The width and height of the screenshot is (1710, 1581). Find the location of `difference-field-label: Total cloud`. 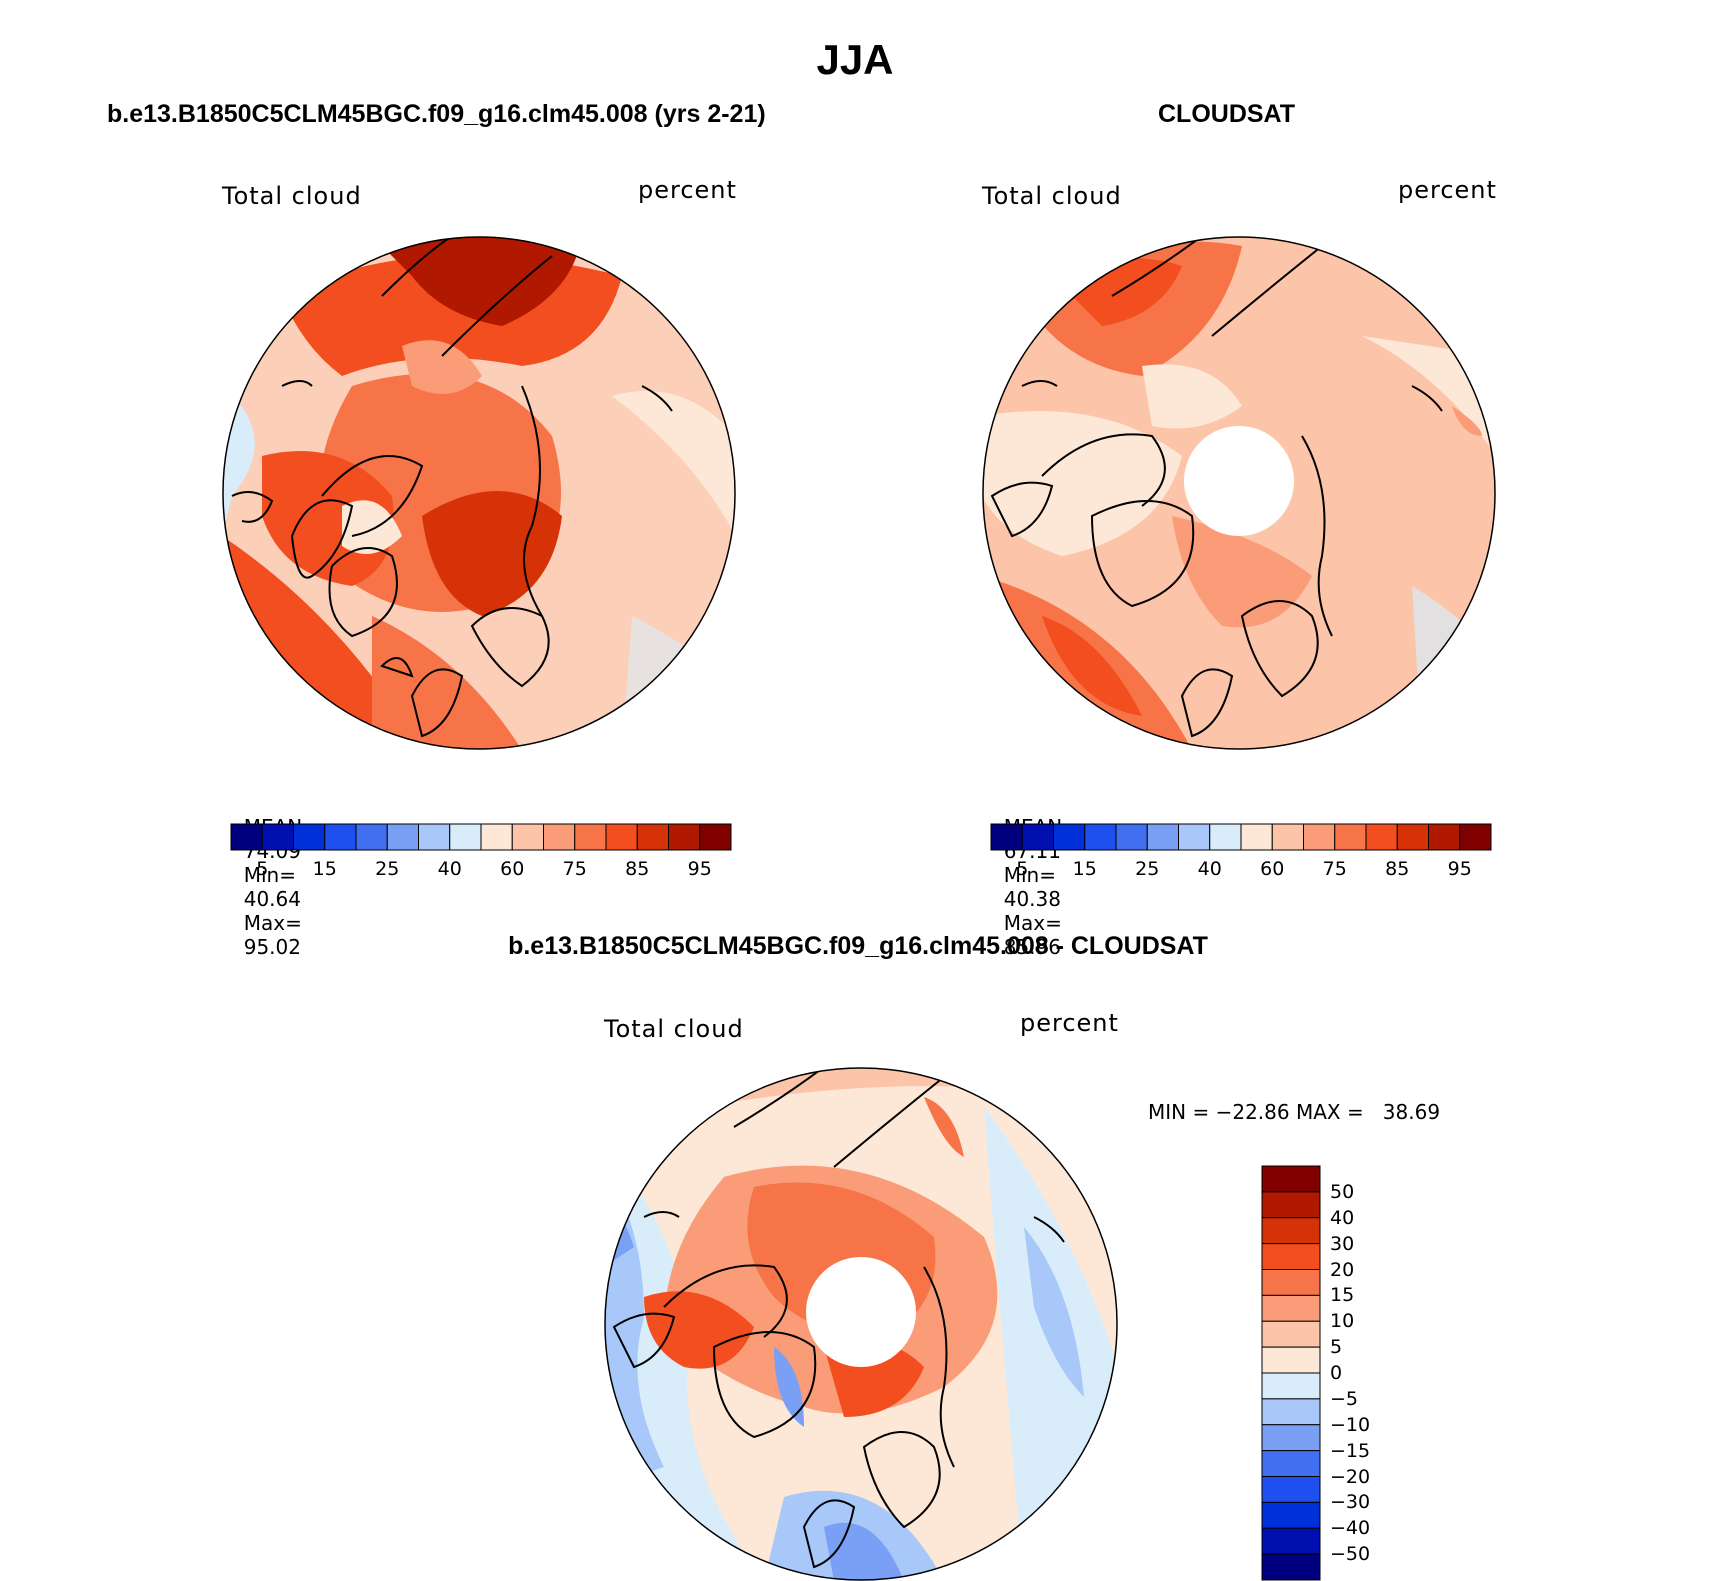

difference-field-label: Total cloud is located at coordinates (674, 1029).